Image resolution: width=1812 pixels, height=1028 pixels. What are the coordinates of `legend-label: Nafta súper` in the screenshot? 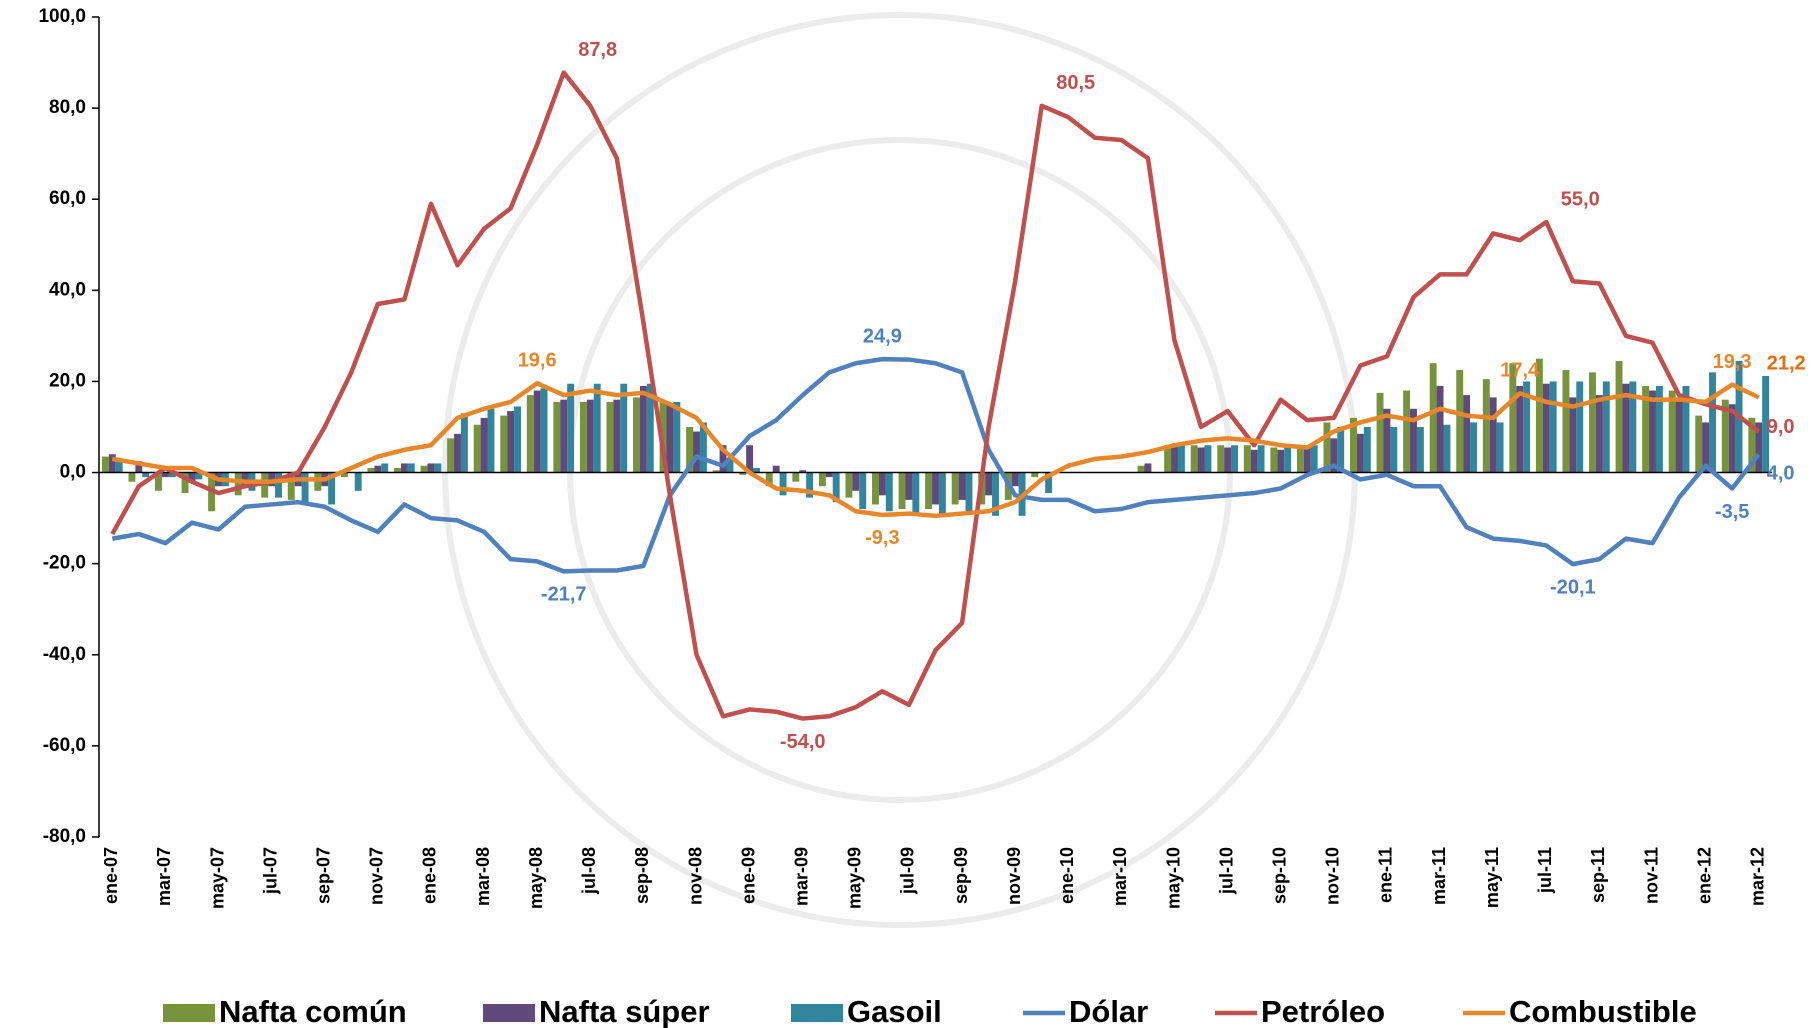 It's located at (624, 1011).